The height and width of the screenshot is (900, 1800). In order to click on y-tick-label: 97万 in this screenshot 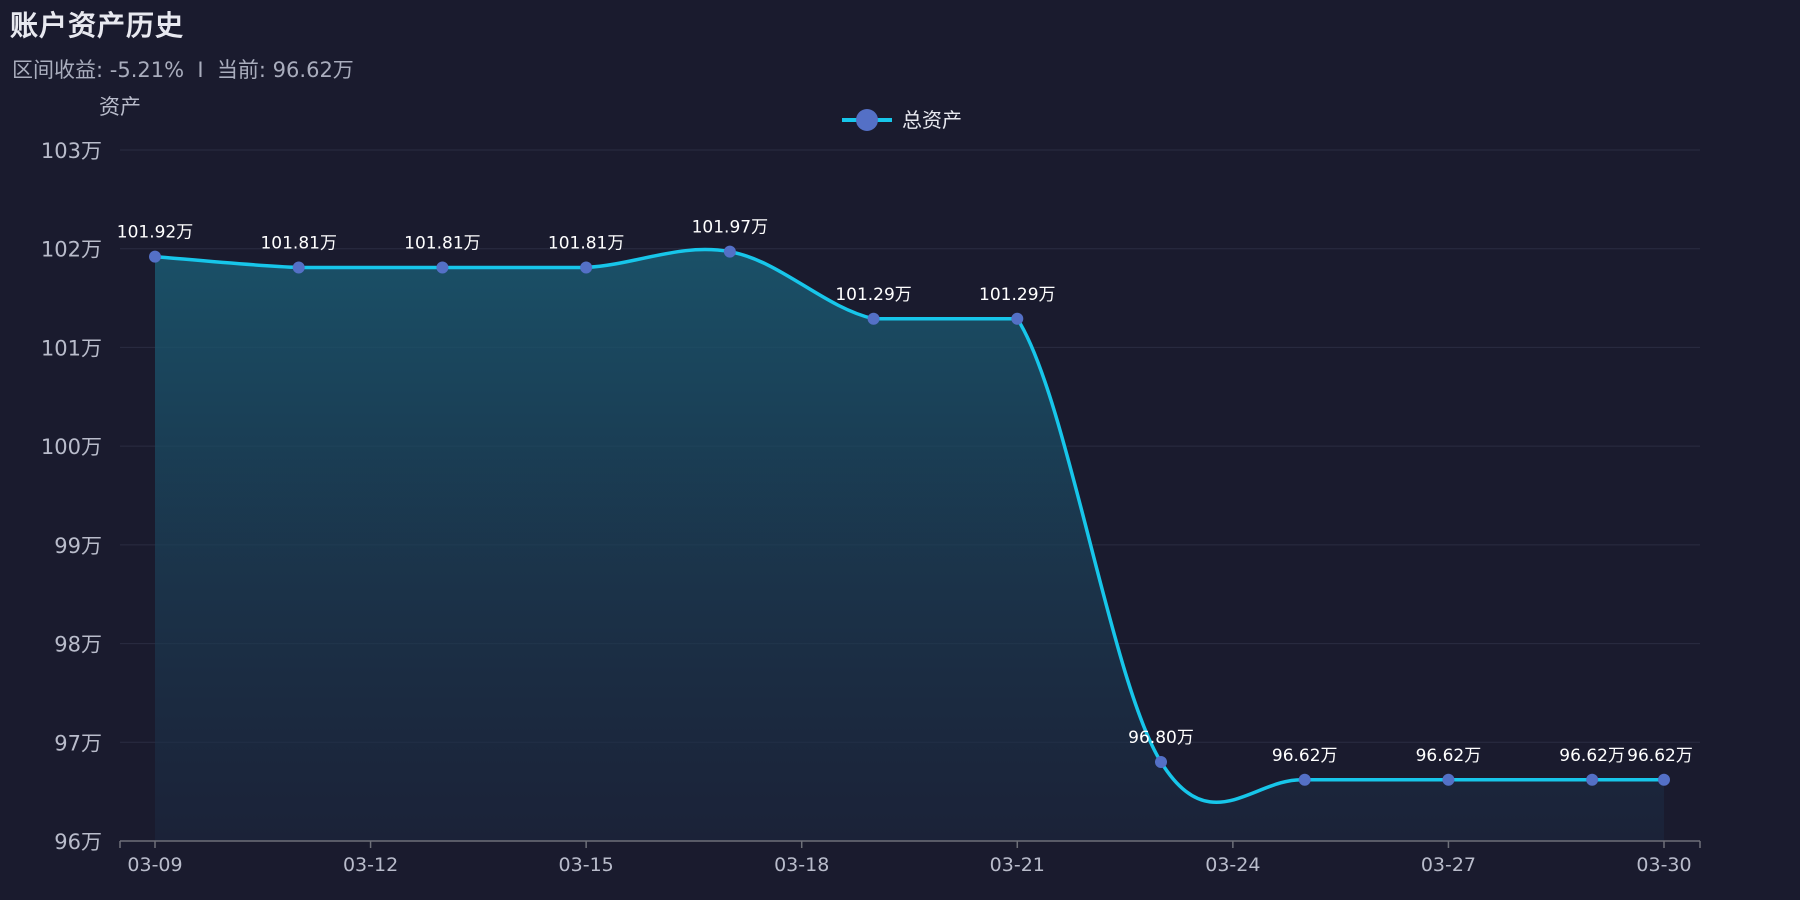, I will do `click(78, 743)`.